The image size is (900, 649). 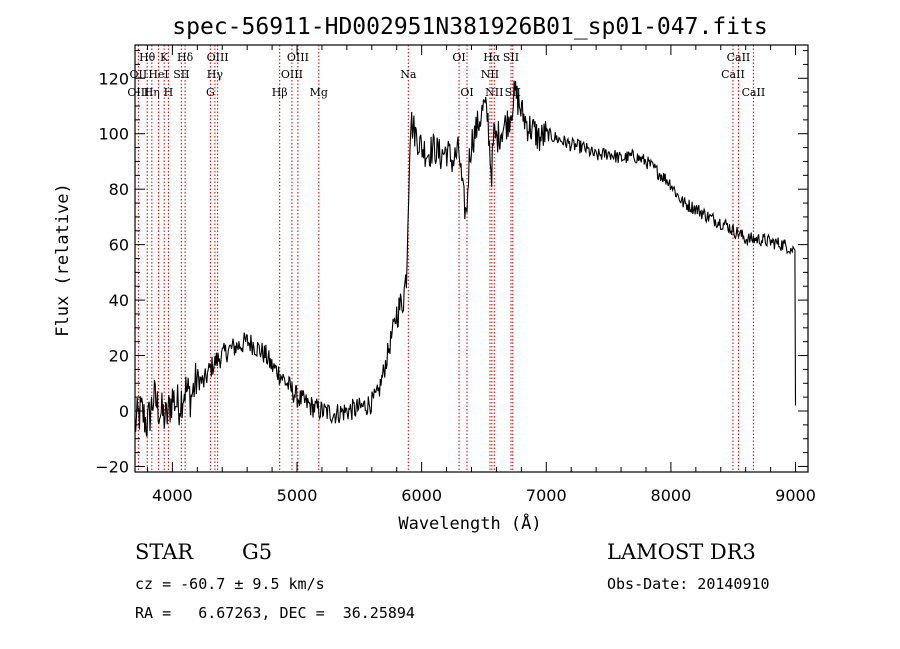 I want to click on y-tick-label: 80, so click(x=119, y=189).